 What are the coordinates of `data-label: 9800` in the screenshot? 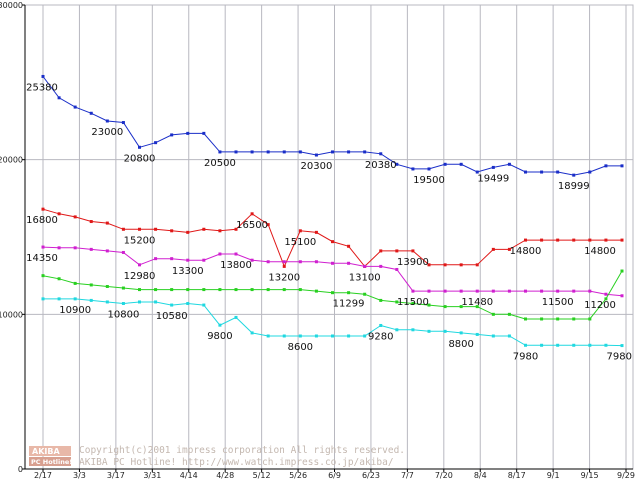 It's located at (219, 336).